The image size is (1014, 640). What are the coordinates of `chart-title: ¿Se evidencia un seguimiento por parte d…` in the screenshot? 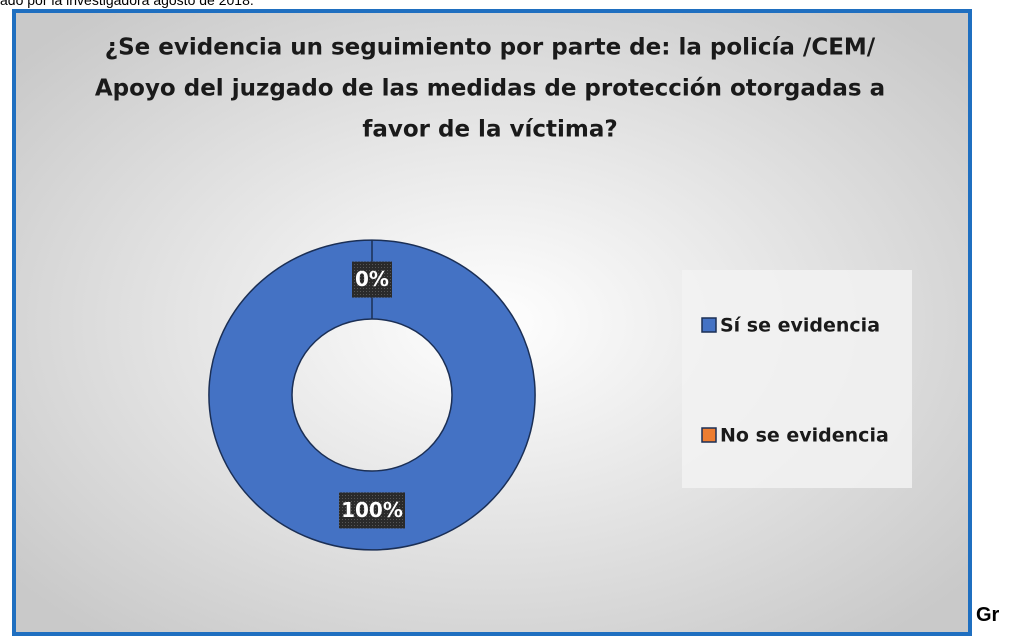 It's located at (490, 48).